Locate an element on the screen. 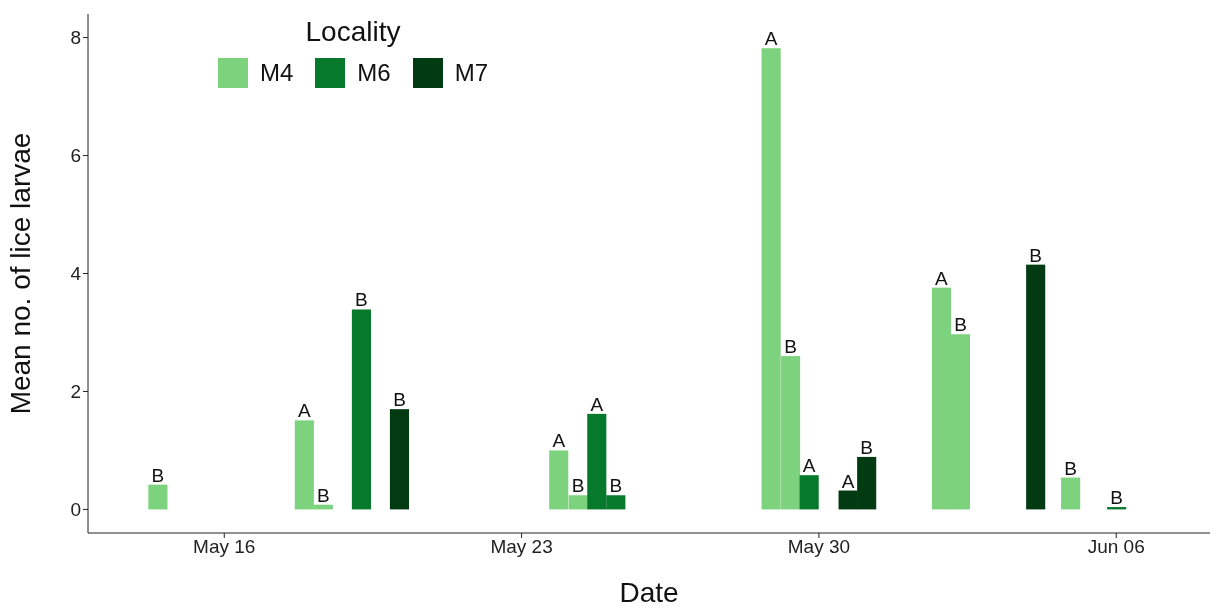 The width and height of the screenshot is (1223, 612). y-tick-label: 4 is located at coordinates (76, 274).